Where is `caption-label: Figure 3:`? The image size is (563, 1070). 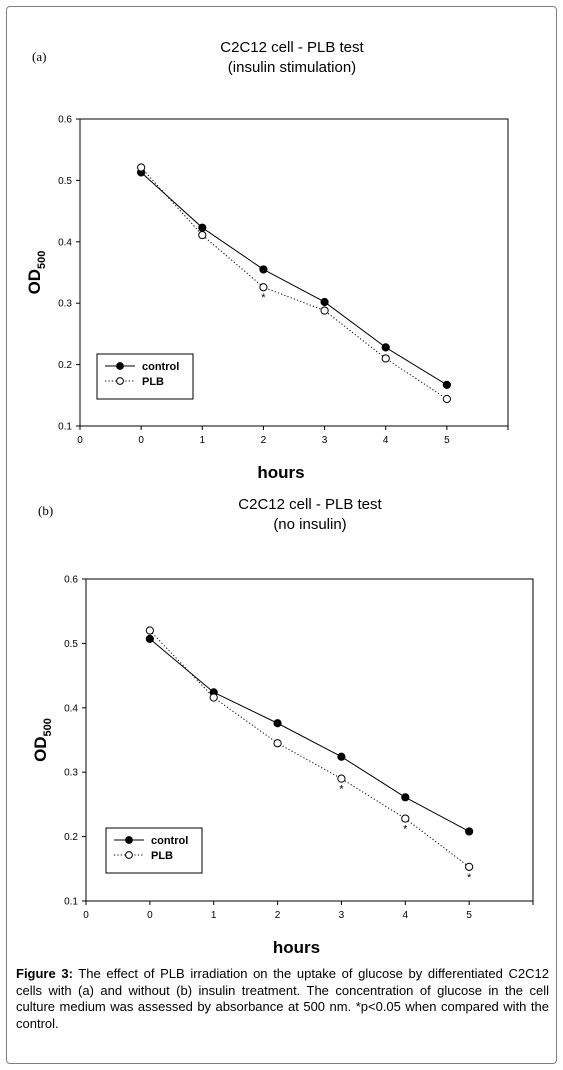
caption-label: Figure 3: is located at coordinates (44, 973).